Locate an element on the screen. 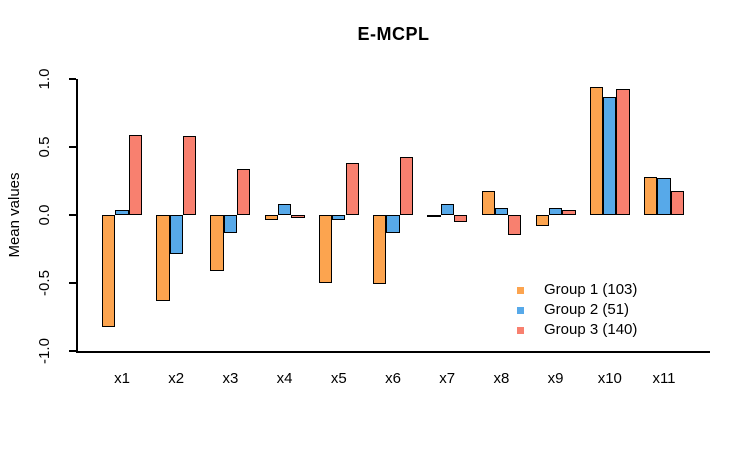 The height and width of the screenshot is (450, 750). y-axis-tick-label: 0.5 is located at coordinates (44, 147).